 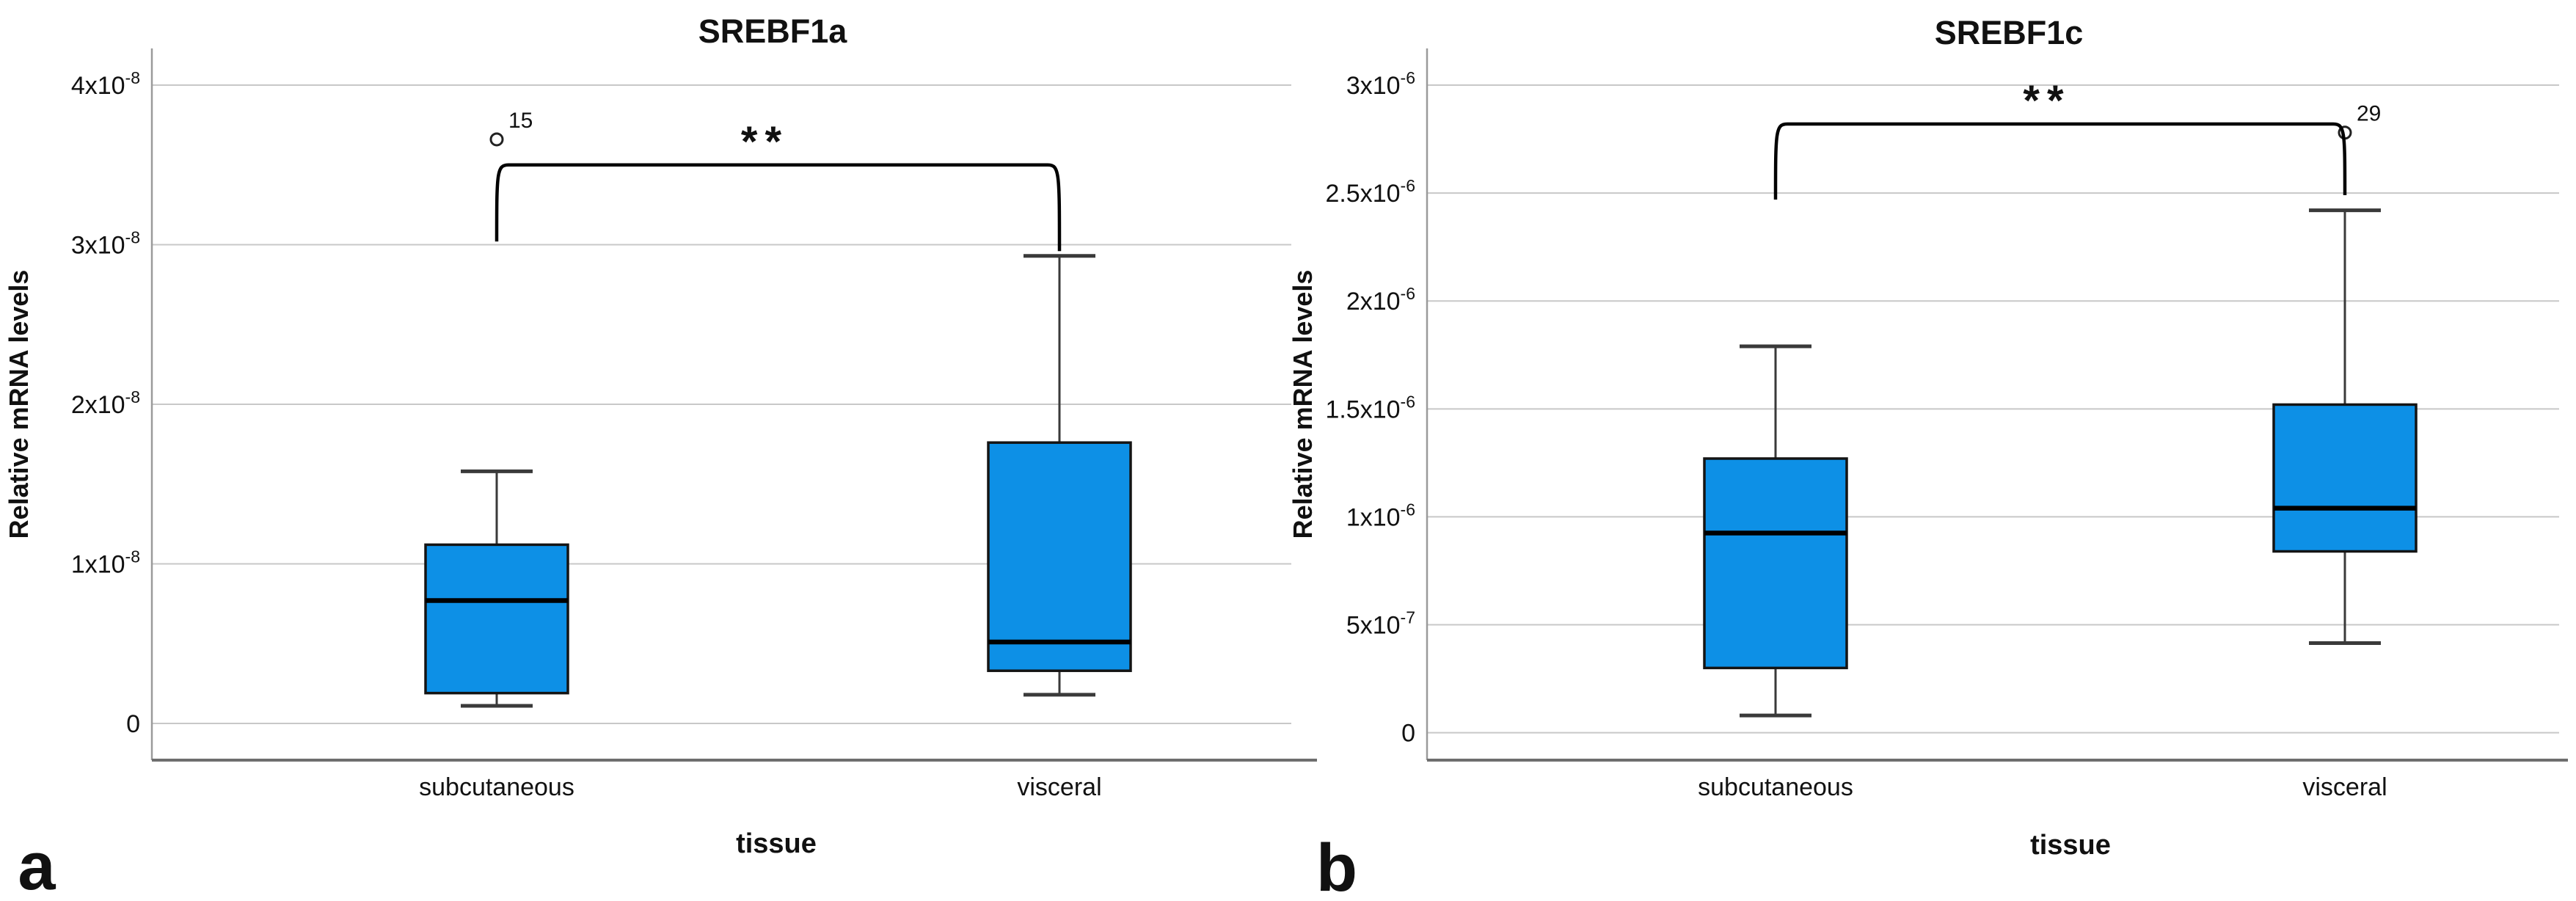 I want to click on y-tick-exponent: -7, so click(x=1408, y=617).